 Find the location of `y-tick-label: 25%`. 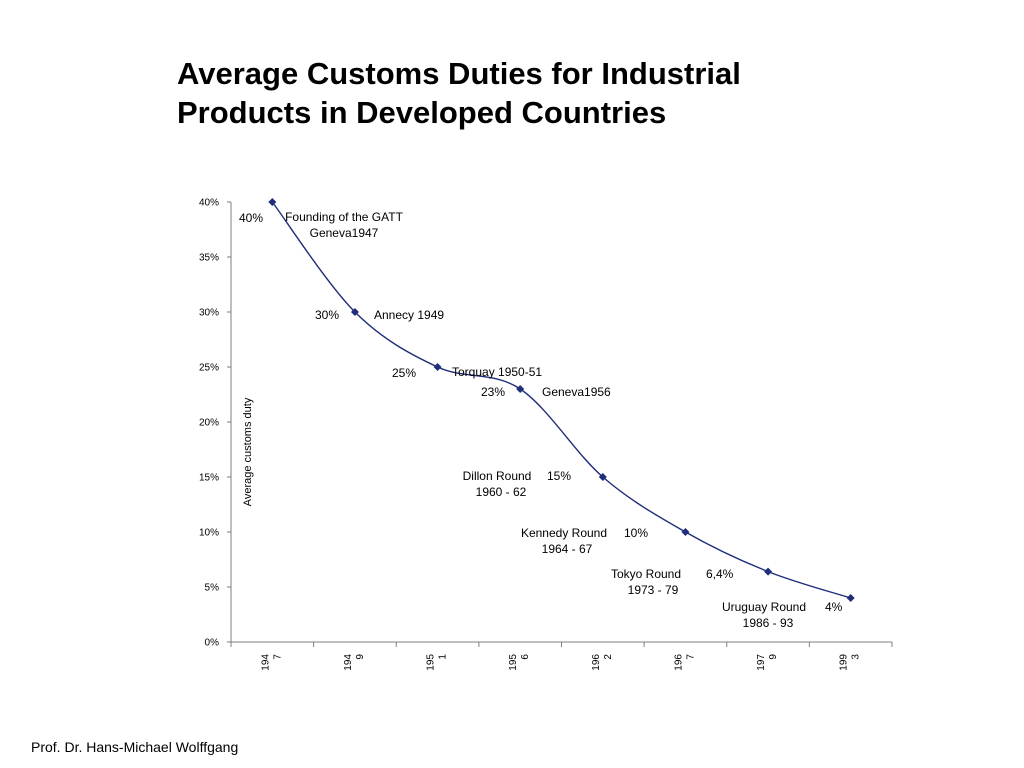

y-tick-label: 25% is located at coordinates (209, 368).